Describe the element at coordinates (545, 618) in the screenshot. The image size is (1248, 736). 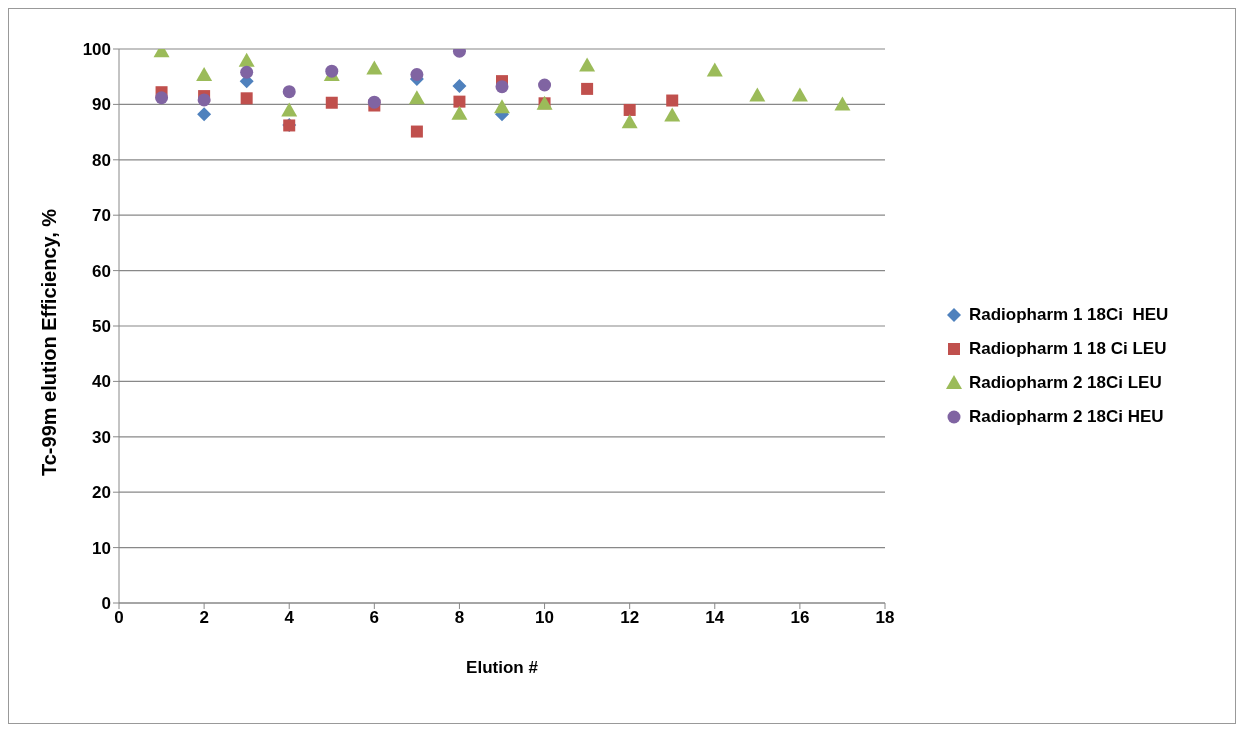
I see `x-tick-label: 10` at that location.